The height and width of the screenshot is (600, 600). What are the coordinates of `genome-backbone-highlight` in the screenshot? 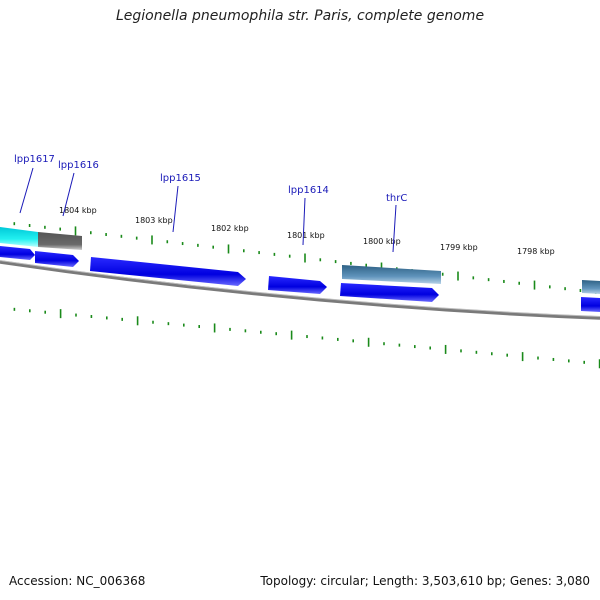 It's located at (300, 288).